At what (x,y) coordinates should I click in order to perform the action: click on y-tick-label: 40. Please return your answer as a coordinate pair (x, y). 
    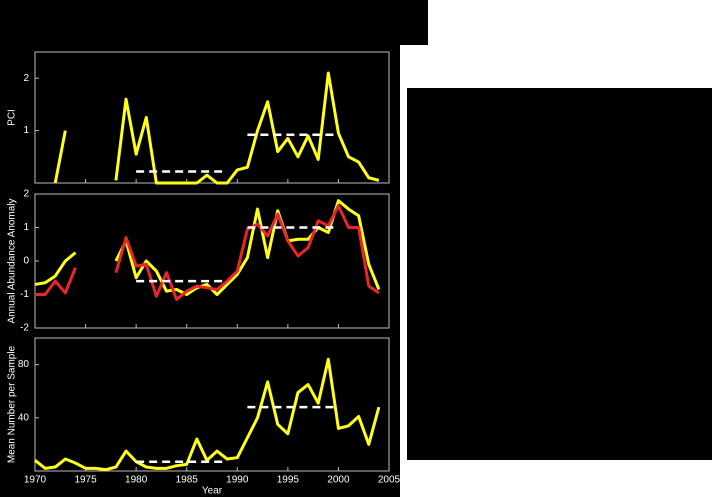
    Looking at the image, I should click on (24, 417).